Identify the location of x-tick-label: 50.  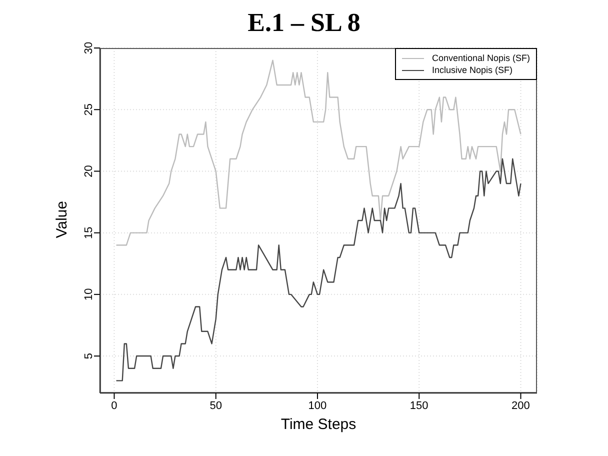
(216, 406).